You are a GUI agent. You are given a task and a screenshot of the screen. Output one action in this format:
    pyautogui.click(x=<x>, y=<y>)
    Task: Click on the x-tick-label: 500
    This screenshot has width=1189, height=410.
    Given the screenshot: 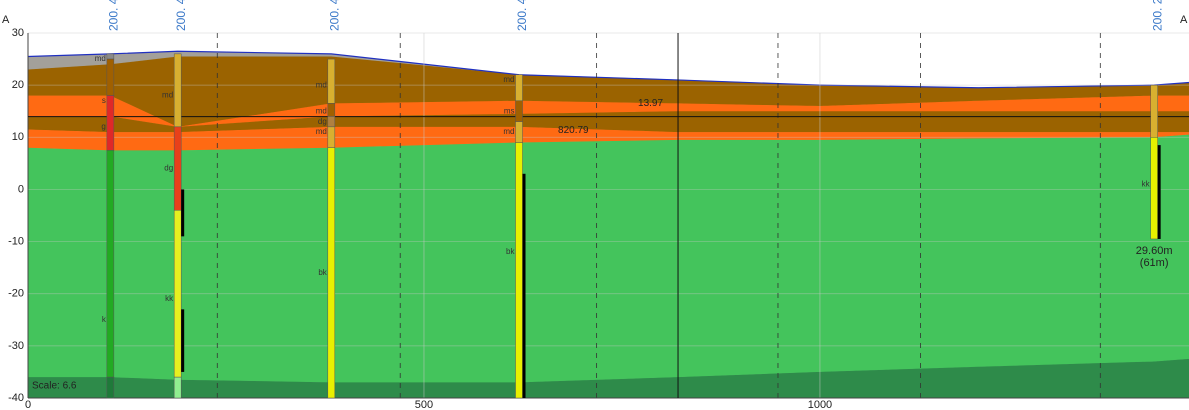 What is the action you would take?
    pyautogui.click(x=424, y=404)
    